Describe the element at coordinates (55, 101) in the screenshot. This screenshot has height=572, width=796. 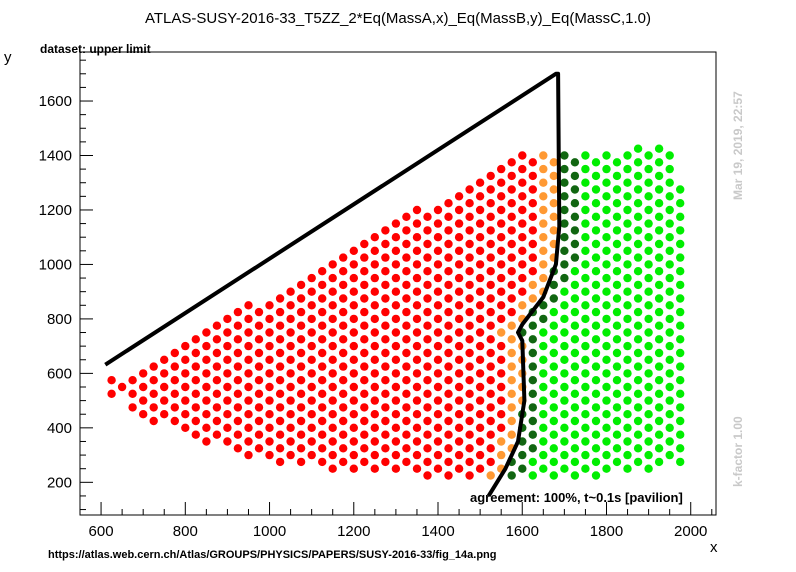
I see `y-tick-label: 1600` at that location.